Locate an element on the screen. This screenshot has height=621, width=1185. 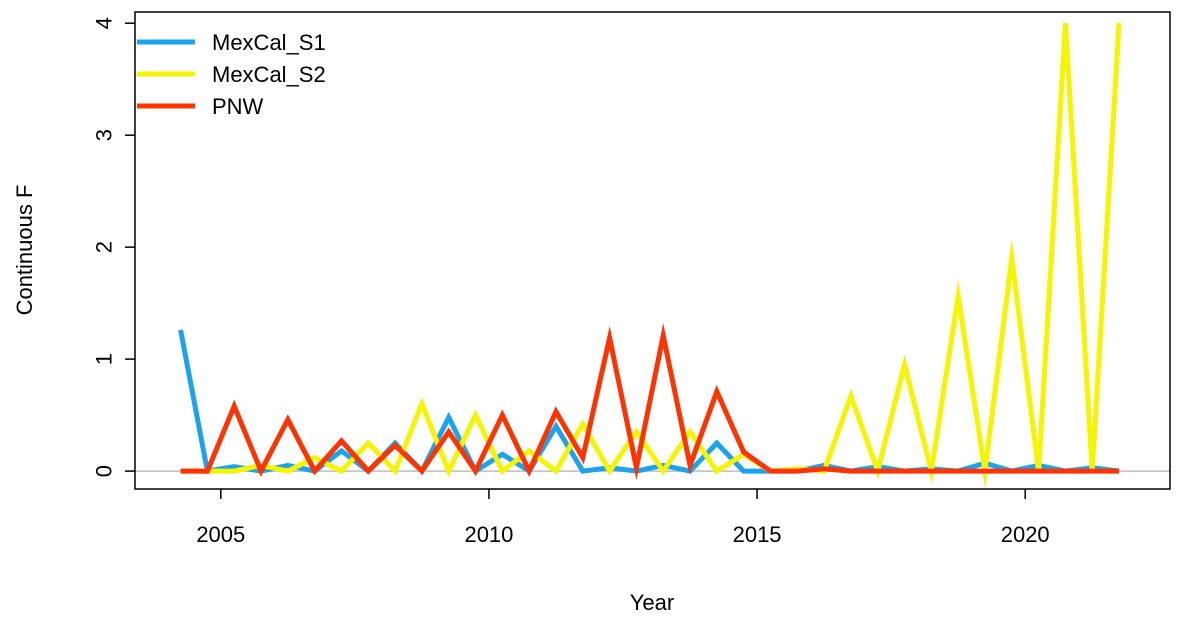
legend: MexCal_S1 MexCal_S2 PNW is located at coordinates (231, 74).